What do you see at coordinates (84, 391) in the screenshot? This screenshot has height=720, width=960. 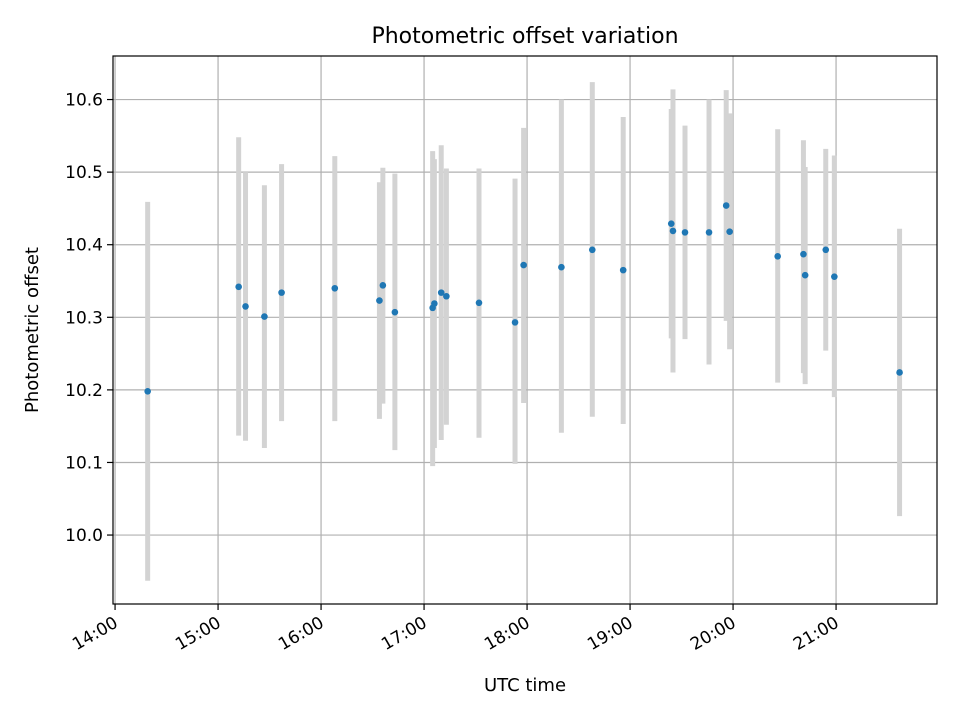 I see `y-tick-label: 10.2` at bounding box center [84, 391].